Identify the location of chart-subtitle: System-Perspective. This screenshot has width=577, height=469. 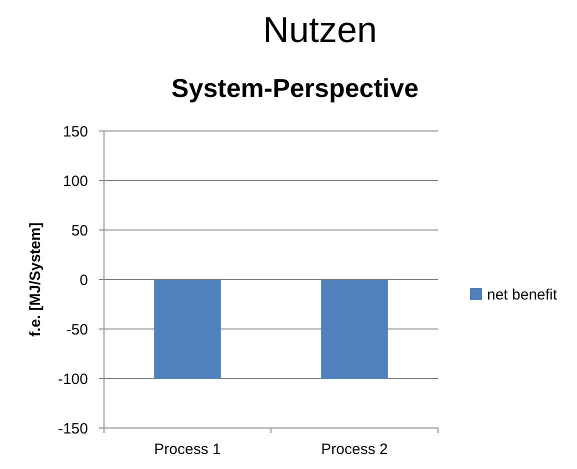
(295, 88).